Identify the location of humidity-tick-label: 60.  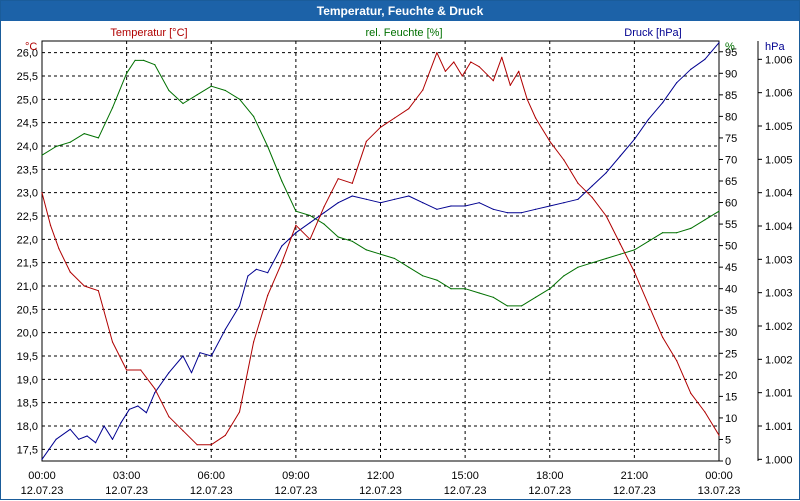
(731, 204).